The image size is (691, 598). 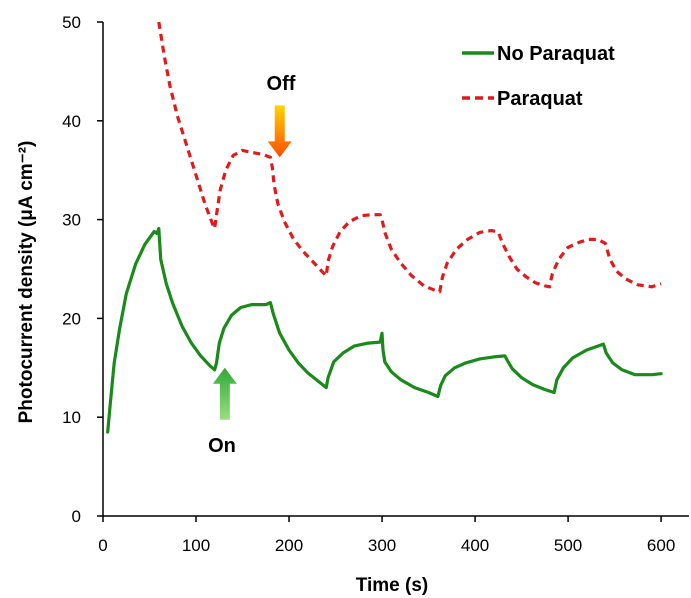 I want to click on y-tick-label: 50, so click(x=71, y=22).